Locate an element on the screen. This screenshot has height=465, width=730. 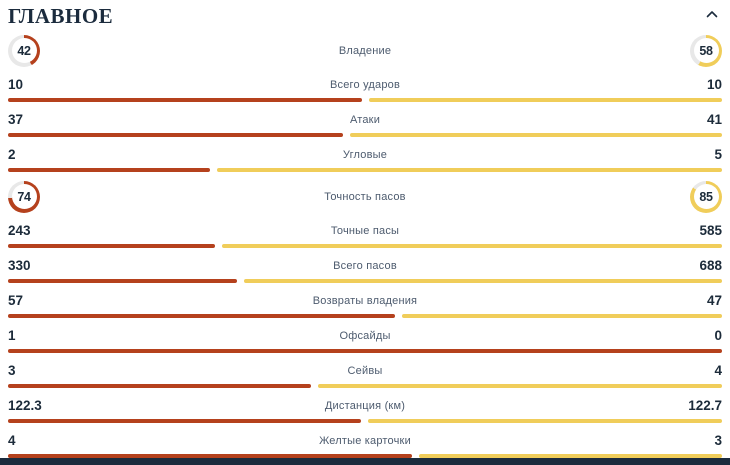
stat-values-line: 1 Офсайды 0 is located at coordinates (365, 334).